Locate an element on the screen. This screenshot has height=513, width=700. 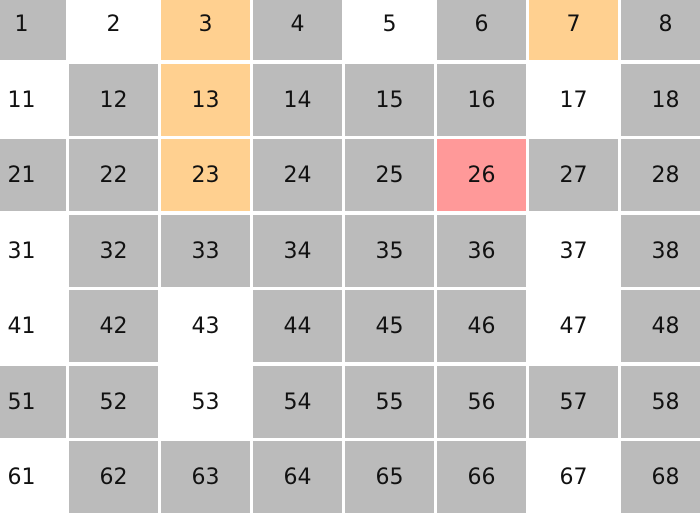
grid-cell-48: 48 is located at coordinates (660, 326).